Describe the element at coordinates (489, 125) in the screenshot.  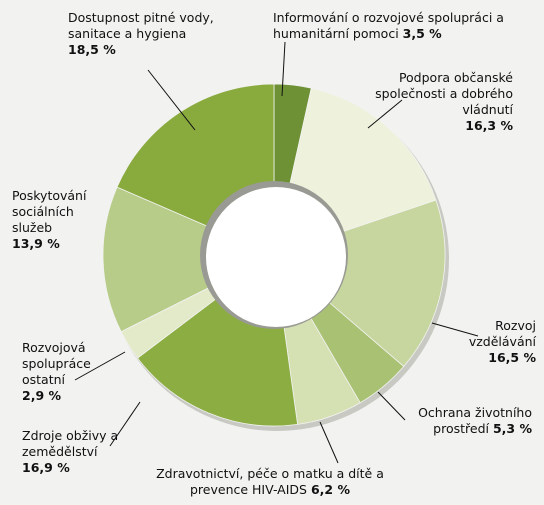
I see `value-label: 16,3 %` at that location.